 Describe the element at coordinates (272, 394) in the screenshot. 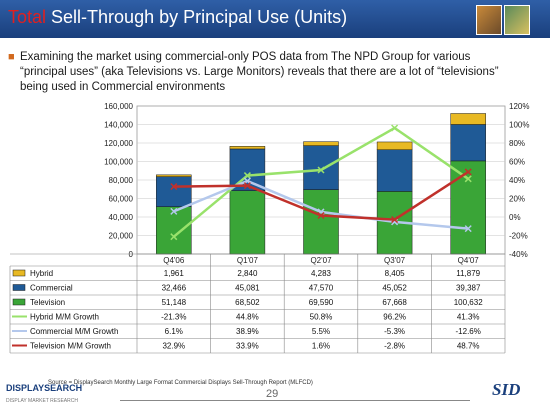

I see `page-number: 29` at that location.